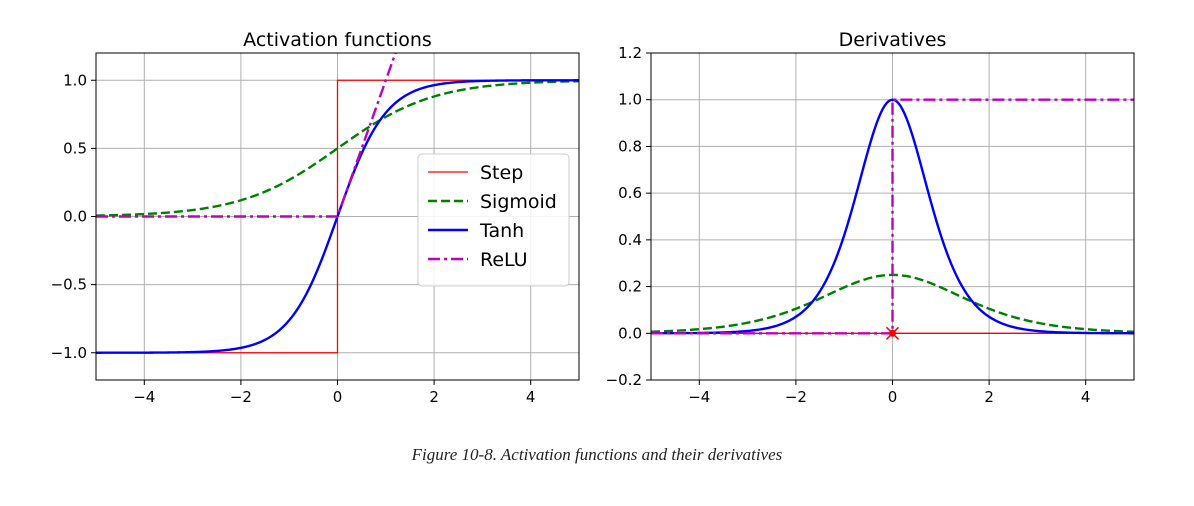  I want to click on legend-label-step: Step, so click(501, 173).